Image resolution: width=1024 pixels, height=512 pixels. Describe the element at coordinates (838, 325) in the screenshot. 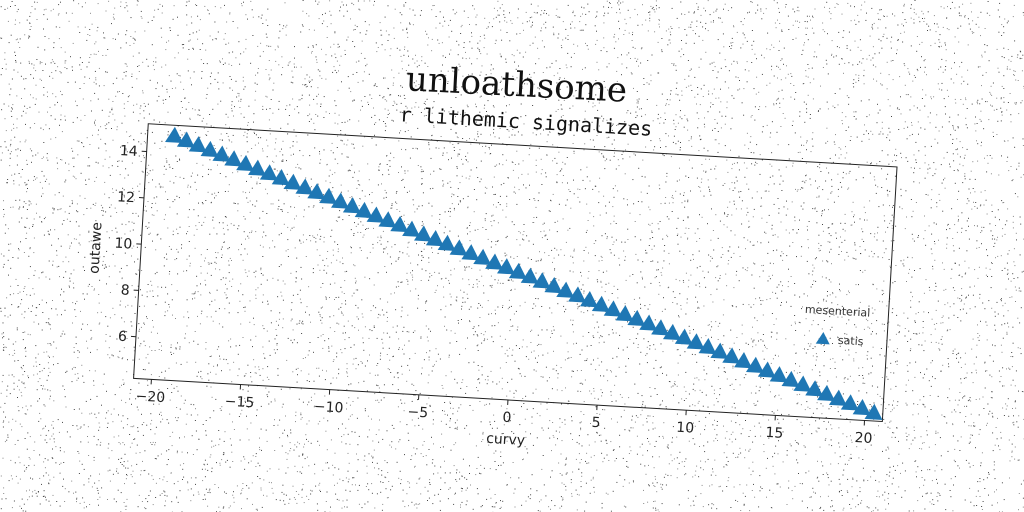

I see `legend: mesenterial satis` at that location.